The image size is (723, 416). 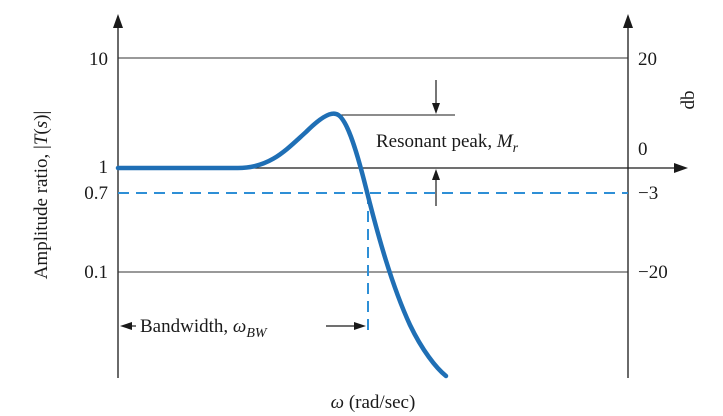 What do you see at coordinates (41, 212) in the screenshot?
I see `left-axis-label-main: Amplitude ratio, |` at bounding box center [41, 212].